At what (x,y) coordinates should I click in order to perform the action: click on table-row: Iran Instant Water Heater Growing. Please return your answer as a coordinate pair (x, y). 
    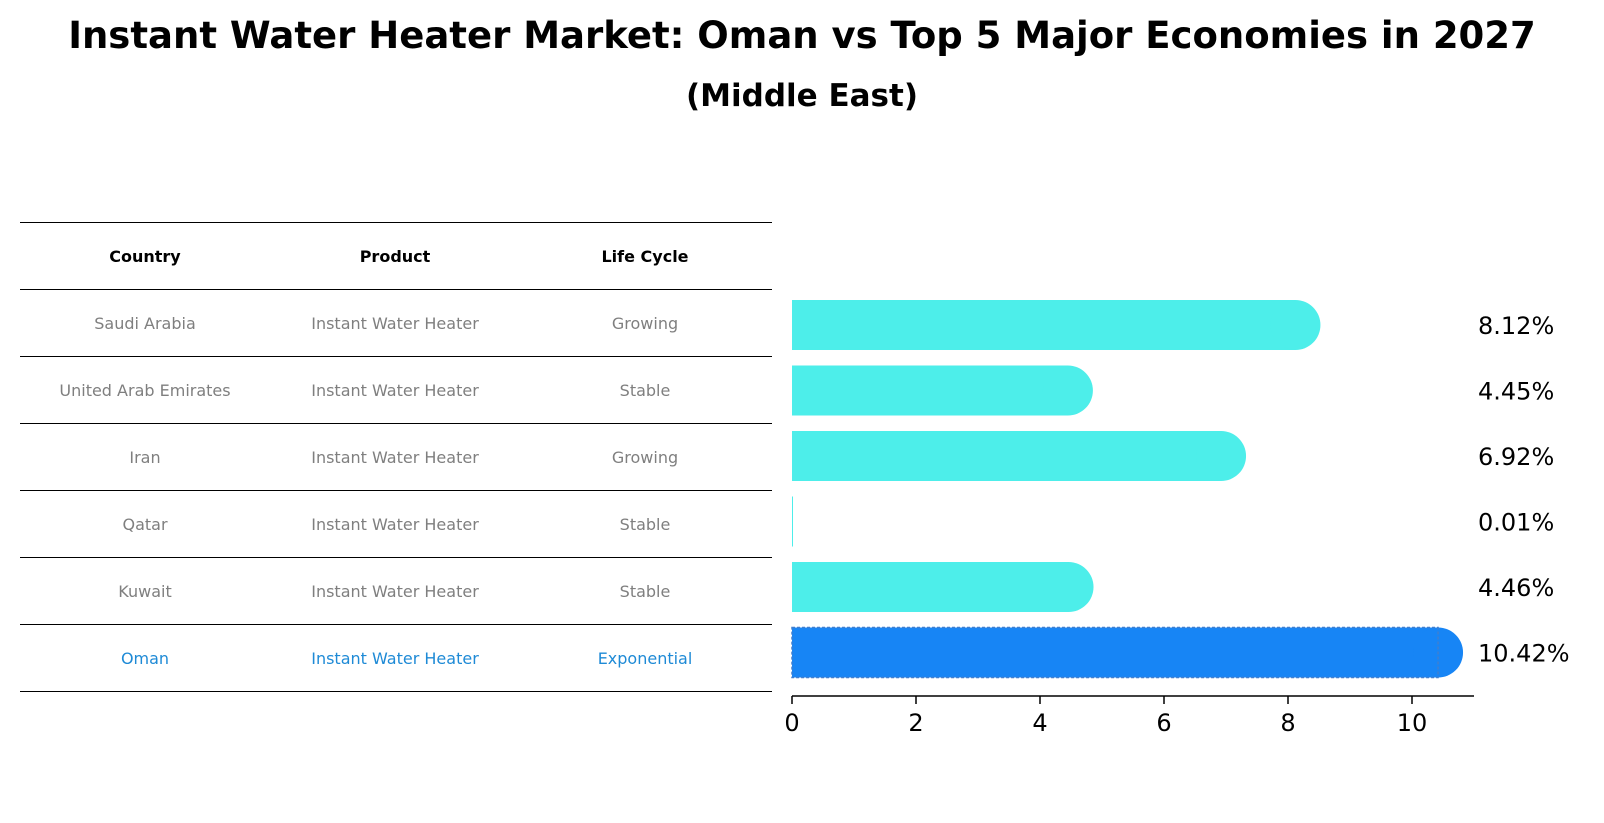
    Looking at the image, I should click on (396, 456).